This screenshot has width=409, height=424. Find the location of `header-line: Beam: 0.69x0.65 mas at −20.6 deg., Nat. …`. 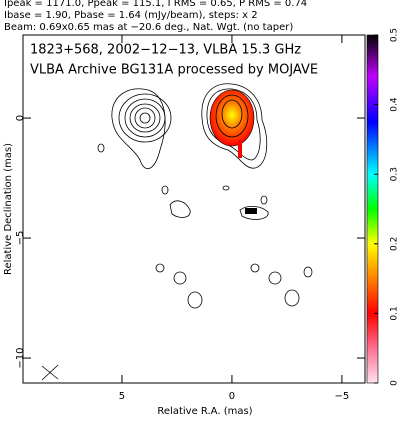

header-line: Beam: 0.69x0.65 mas at −20.6 deg., Nat. … is located at coordinates (148, 27).